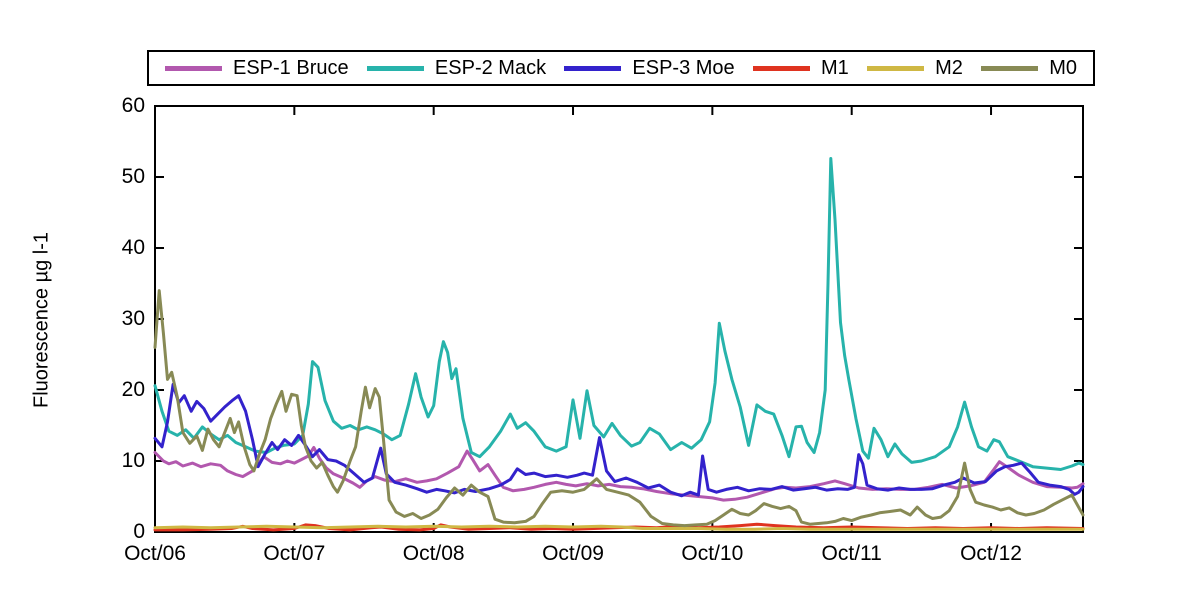 The width and height of the screenshot is (1200, 600). What do you see at coordinates (490, 68) in the screenshot?
I see `legend-label: ESP-2 Mack` at bounding box center [490, 68].